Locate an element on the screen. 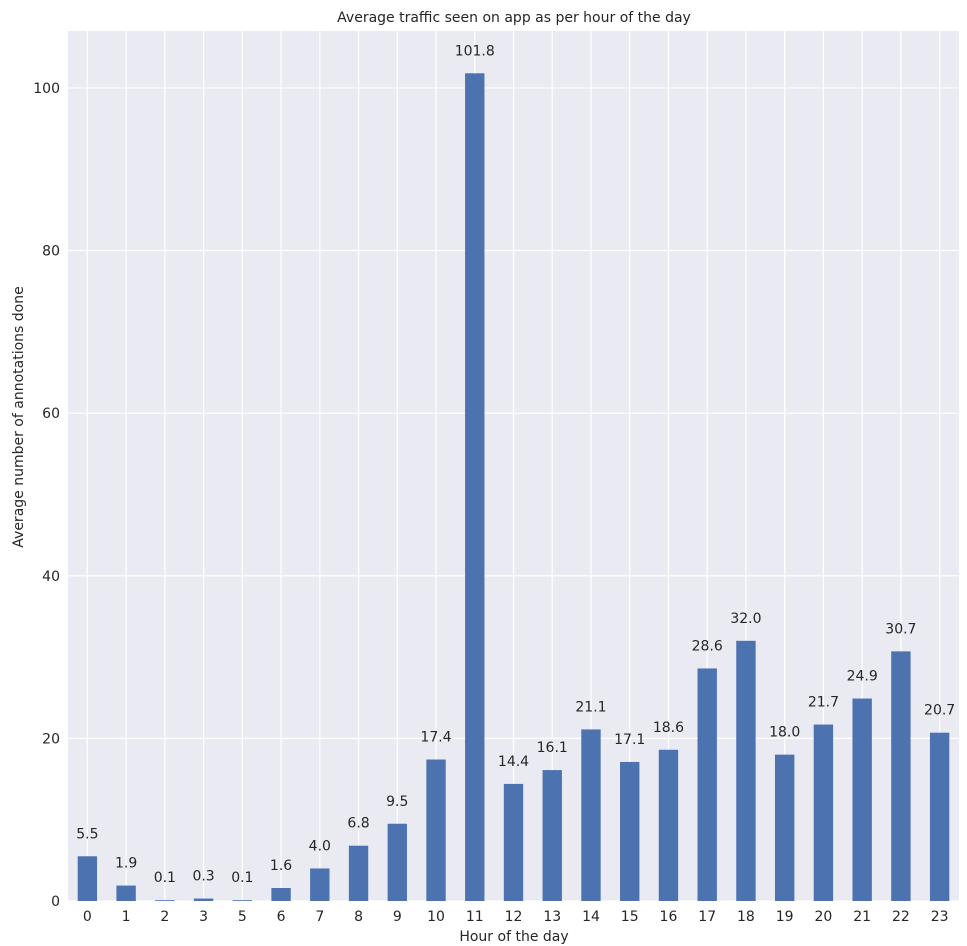 This screenshot has height=946, width=967. data-label: 17.4 is located at coordinates (435, 738).